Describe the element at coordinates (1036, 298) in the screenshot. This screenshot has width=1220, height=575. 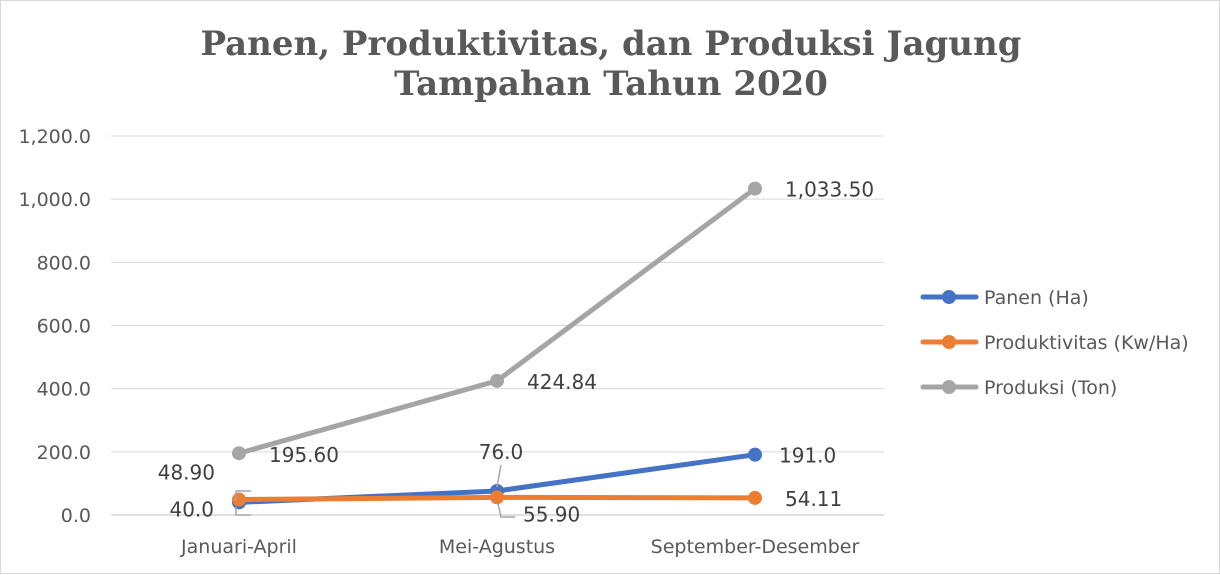
I see `legend-label: Panen (Ha)` at that location.